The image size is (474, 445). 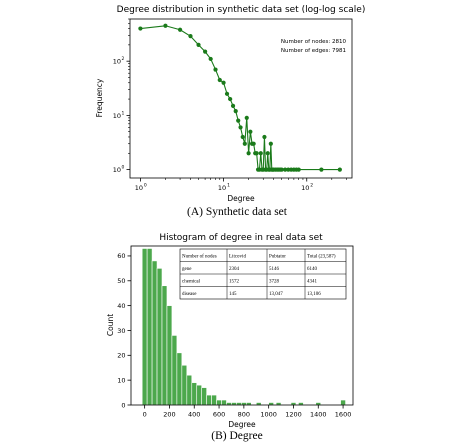 I want to click on x-tick-label: 400, so click(x=194, y=415).